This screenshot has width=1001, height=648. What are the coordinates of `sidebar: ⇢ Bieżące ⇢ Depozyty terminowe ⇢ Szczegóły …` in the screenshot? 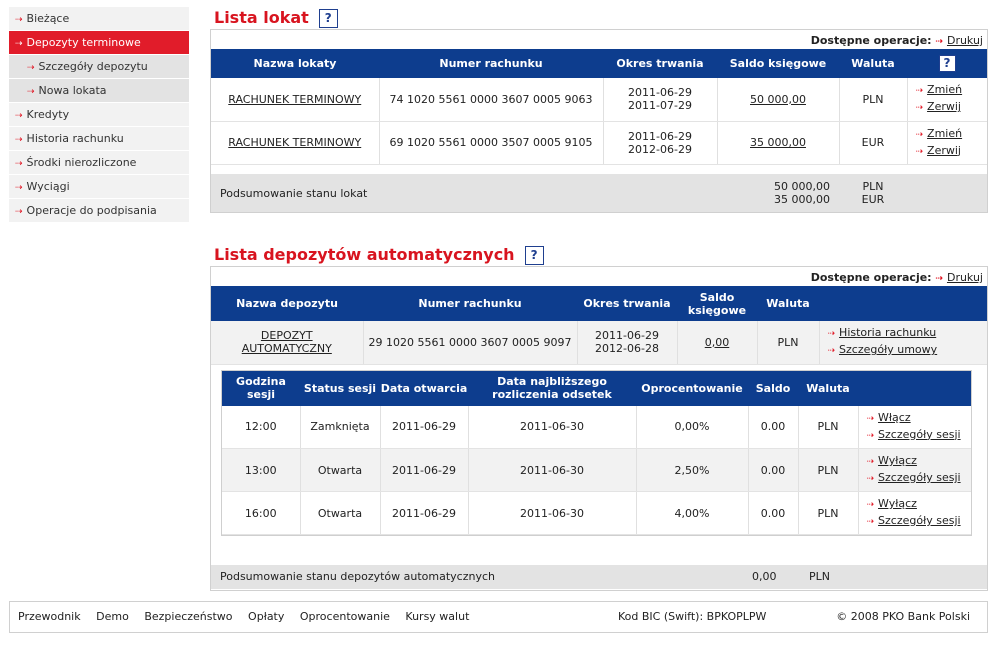 It's located at (99, 115).